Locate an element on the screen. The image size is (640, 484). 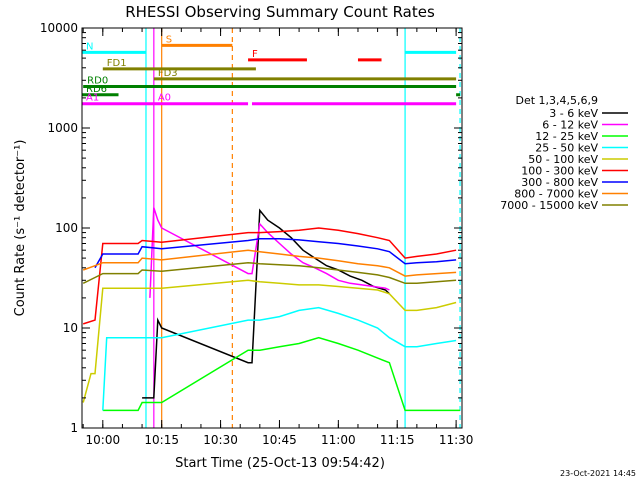
legend-label-1: 6 - 12 keV is located at coordinates (570, 125).